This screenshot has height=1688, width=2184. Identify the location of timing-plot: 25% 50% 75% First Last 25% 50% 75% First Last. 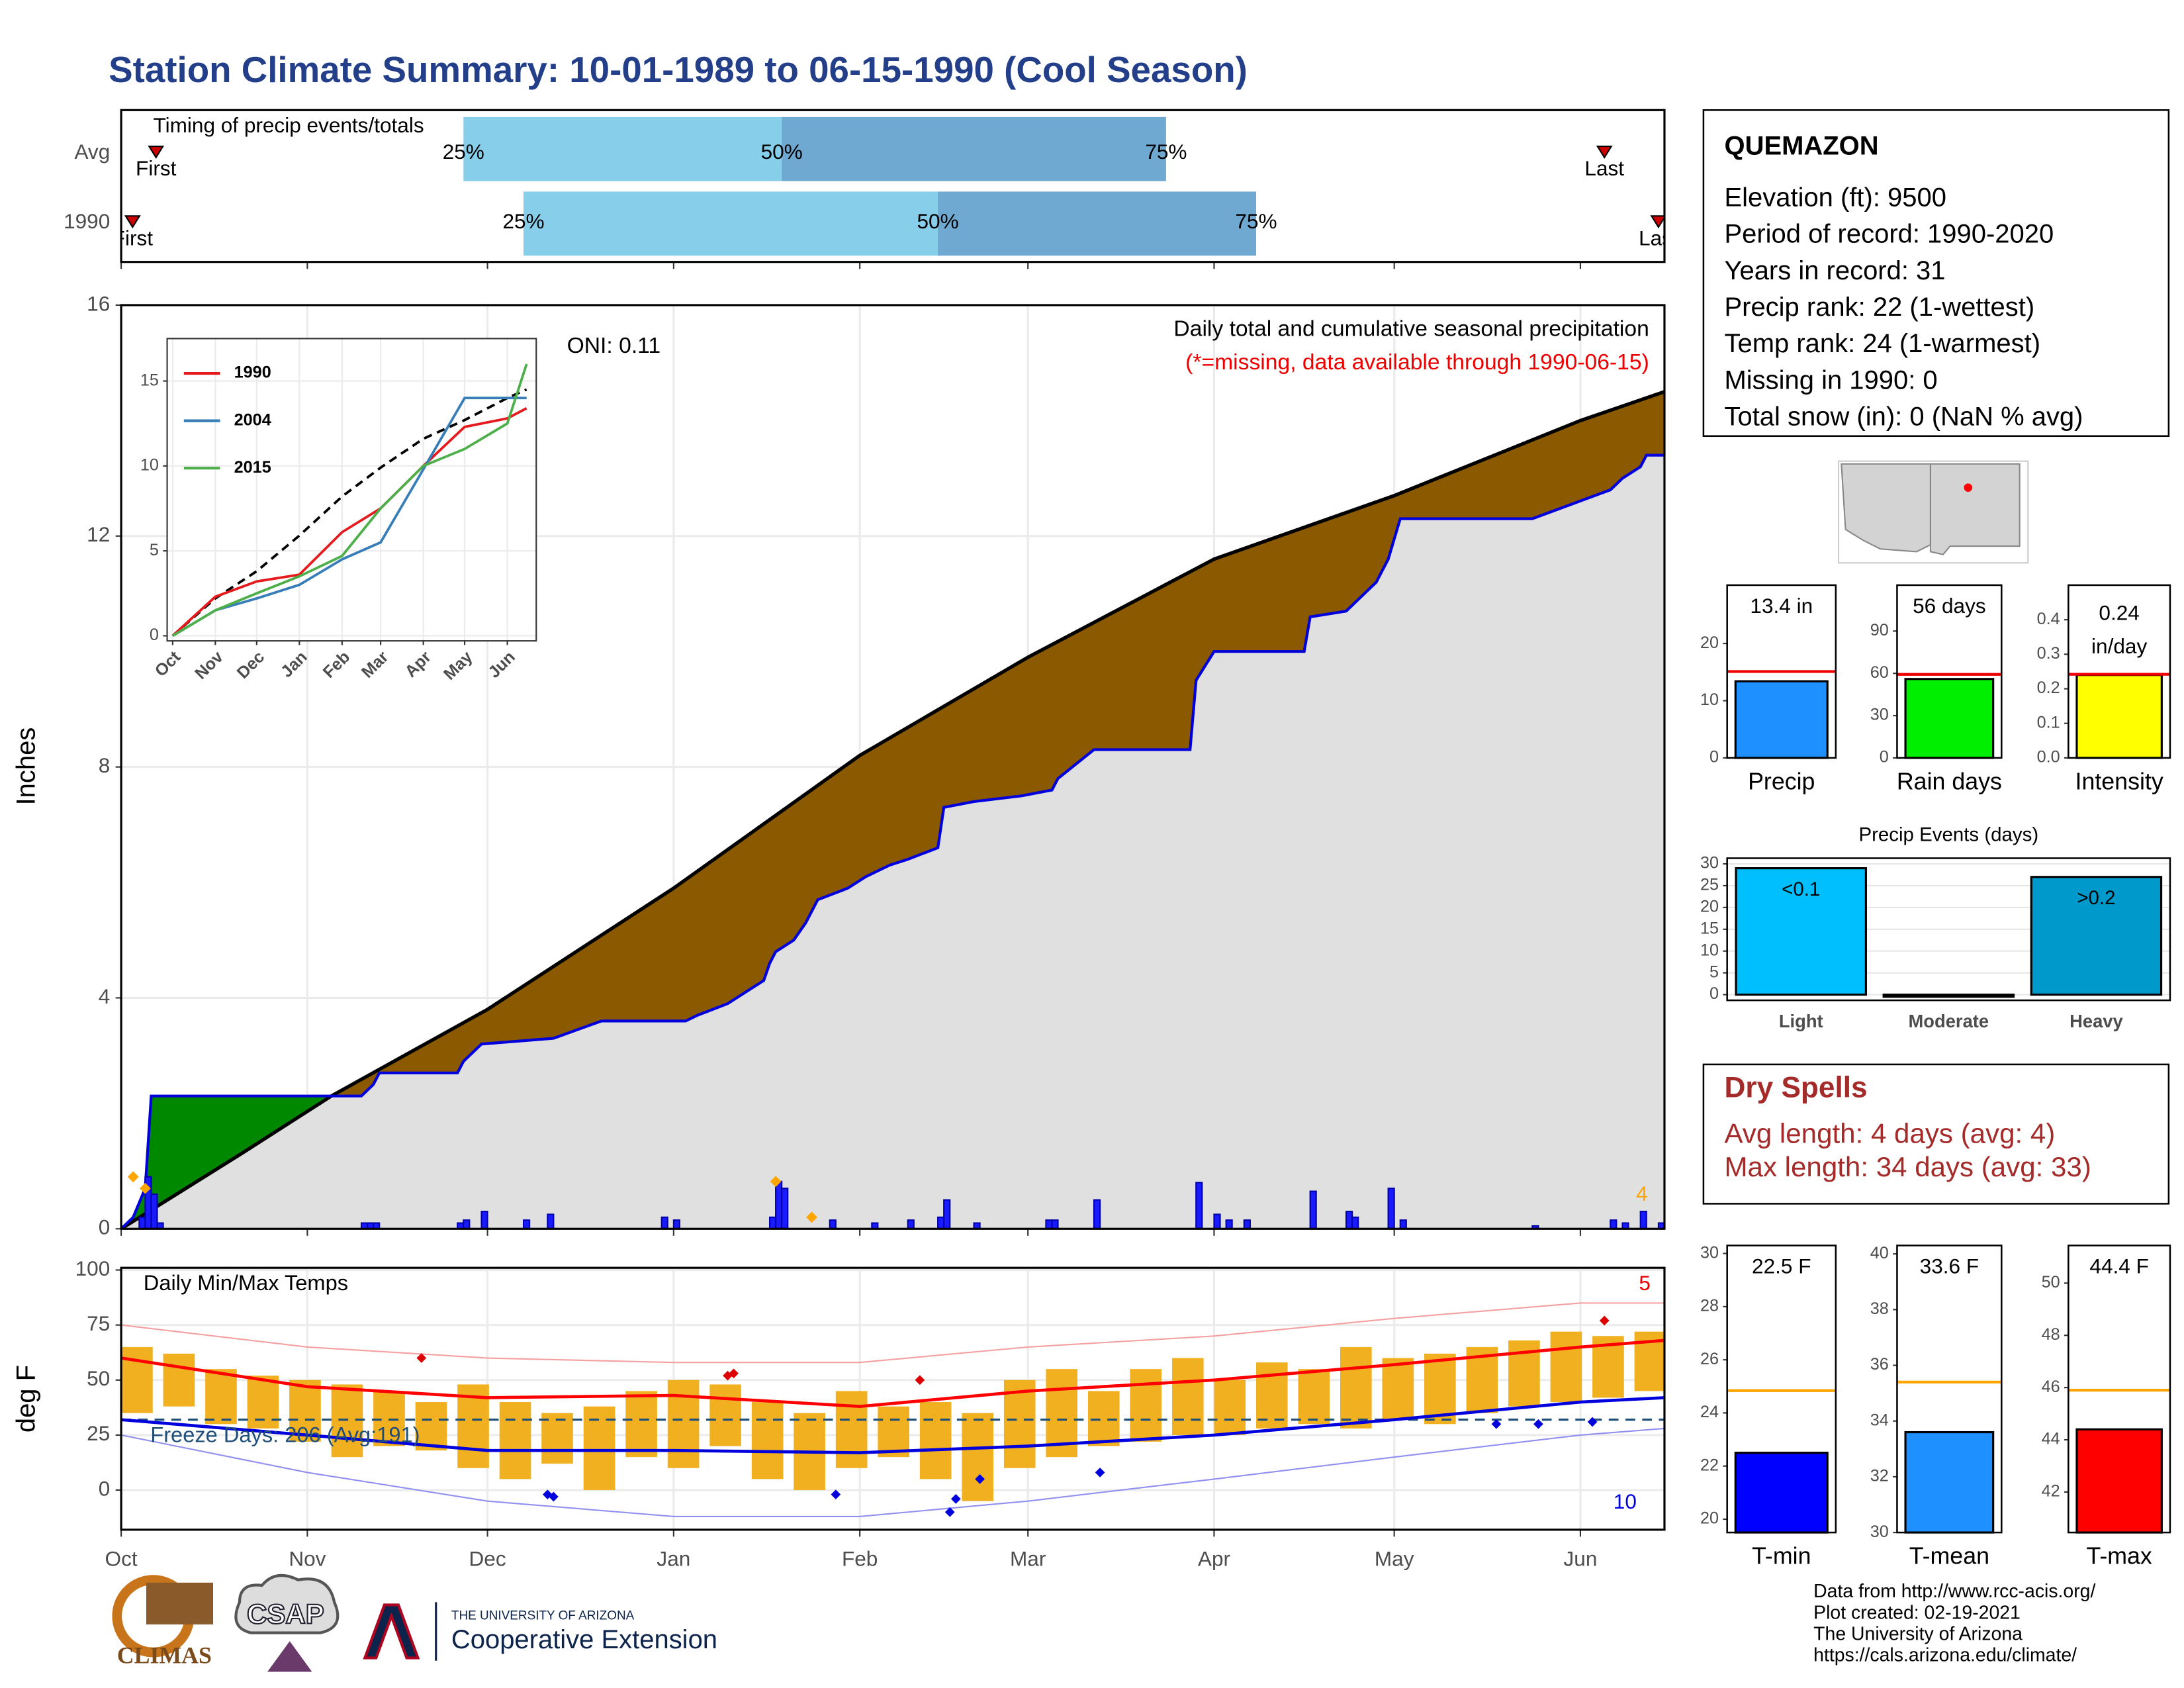
(899, 186).